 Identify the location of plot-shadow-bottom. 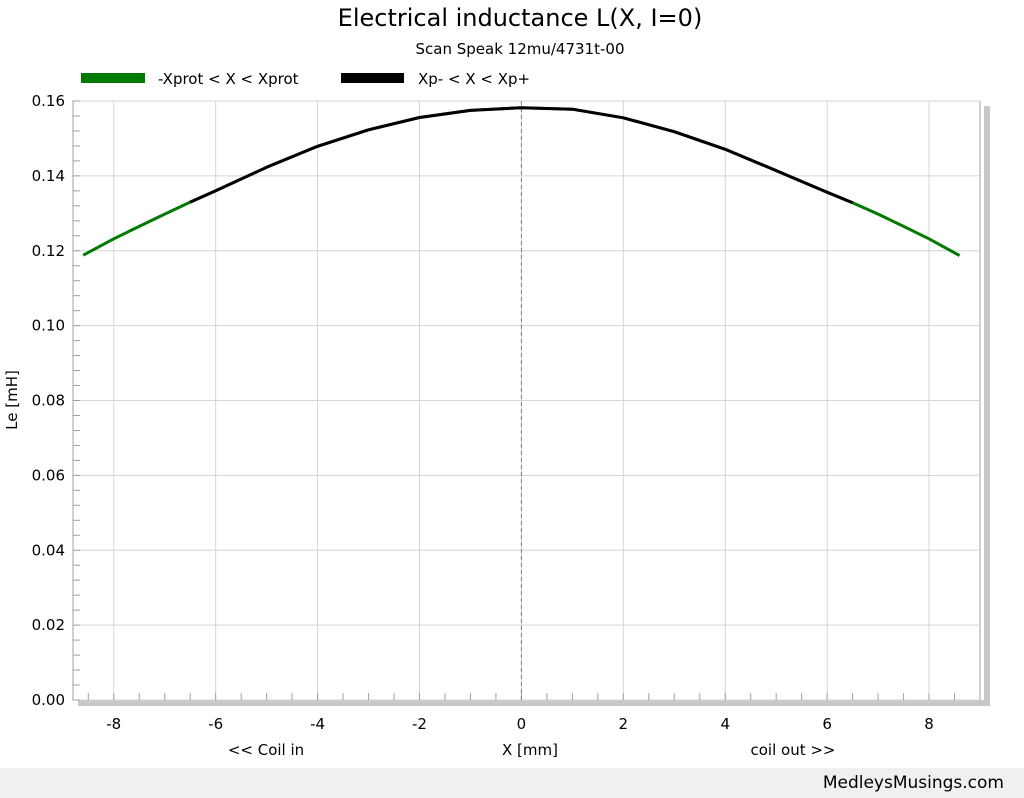
(534, 703).